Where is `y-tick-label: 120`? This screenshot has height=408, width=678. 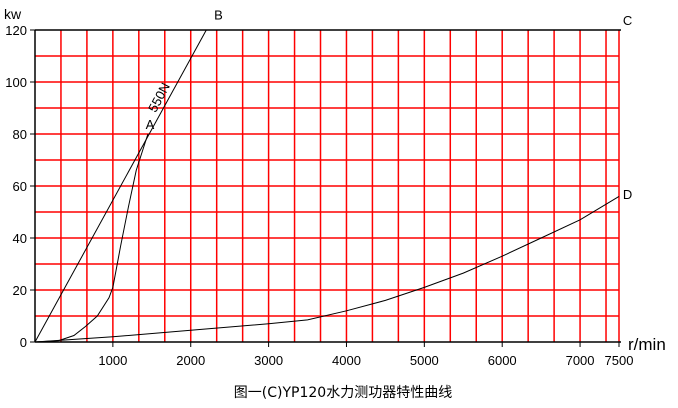
y-tick-label: 120 is located at coordinates (16, 30).